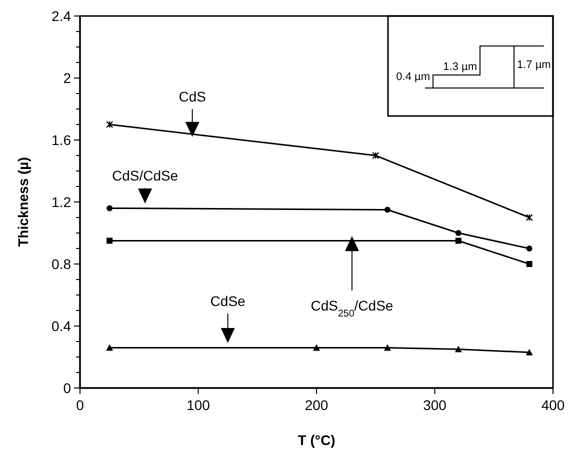 This screenshot has width=573, height=459. What do you see at coordinates (80, 405) in the screenshot?
I see `x-tick-label: 0` at bounding box center [80, 405].